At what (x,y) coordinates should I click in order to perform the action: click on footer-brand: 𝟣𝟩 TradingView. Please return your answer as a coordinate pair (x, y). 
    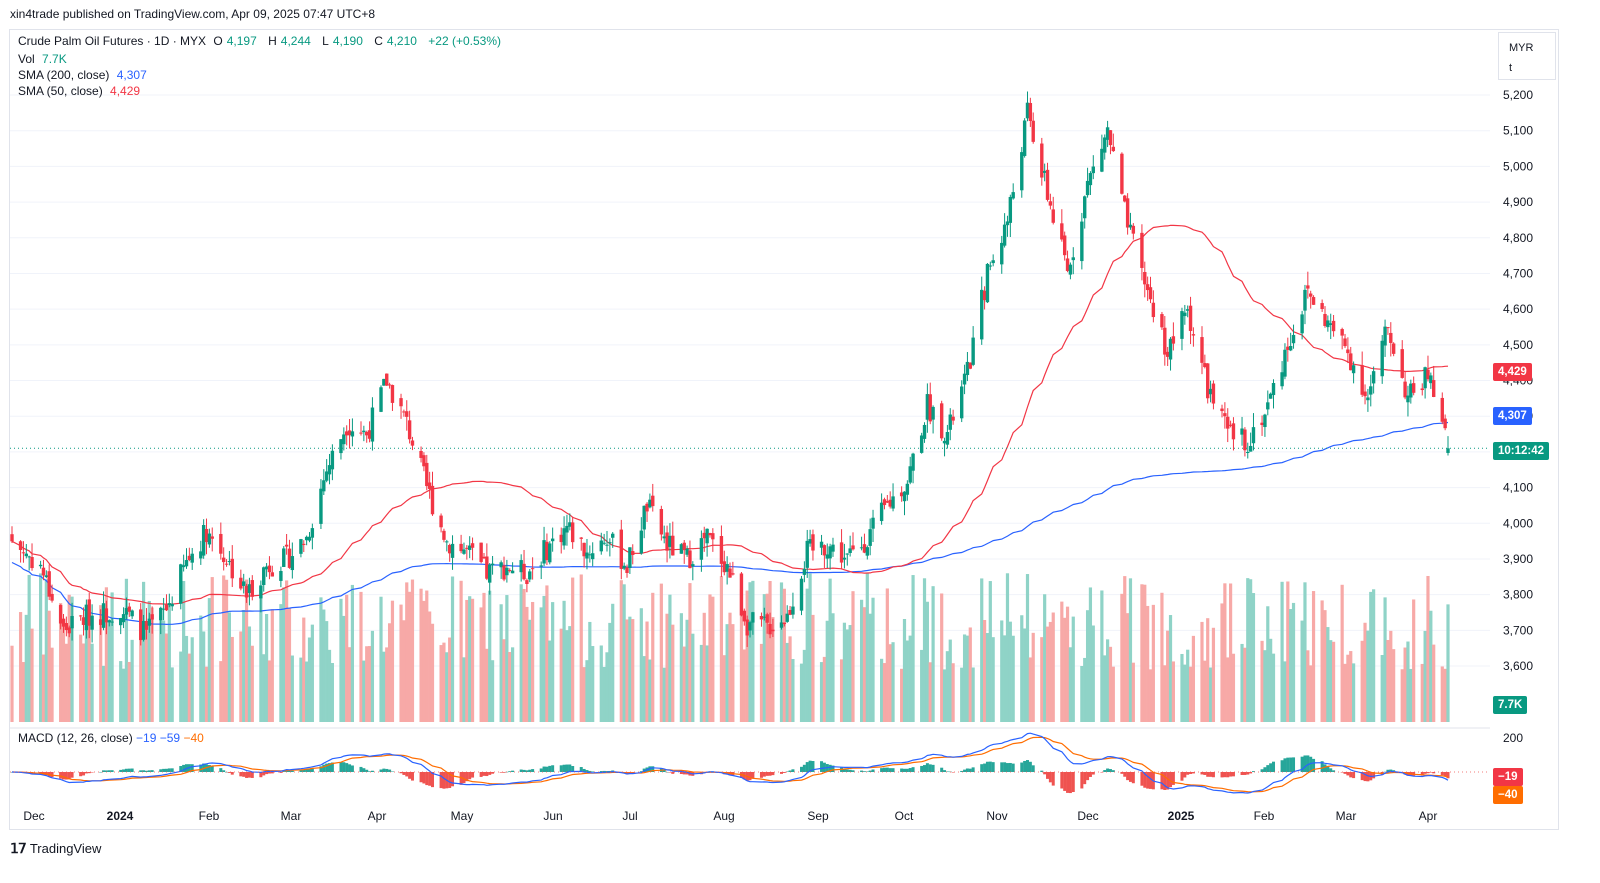
    Looking at the image, I should click on (55, 848).